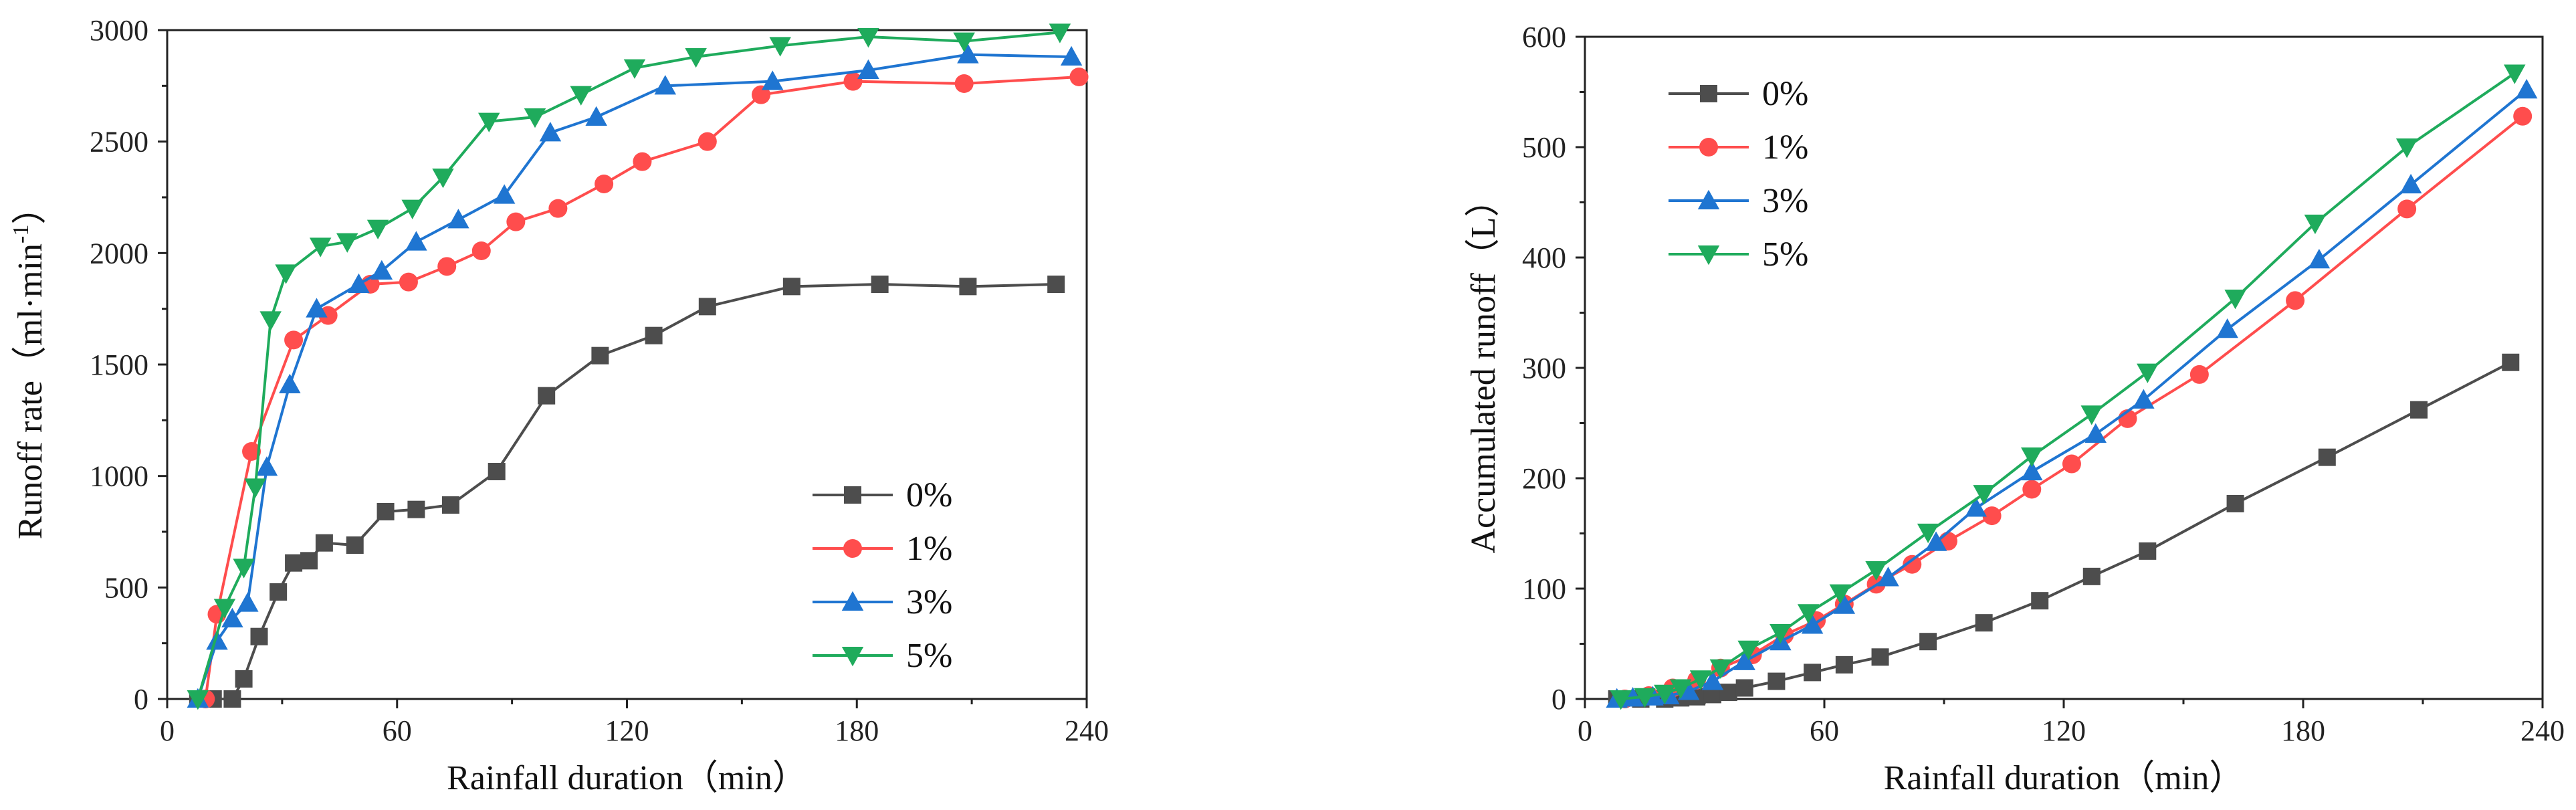  I want to click on y-axis-title-main: Accumulated runoff（L）, so click(1484, 368).